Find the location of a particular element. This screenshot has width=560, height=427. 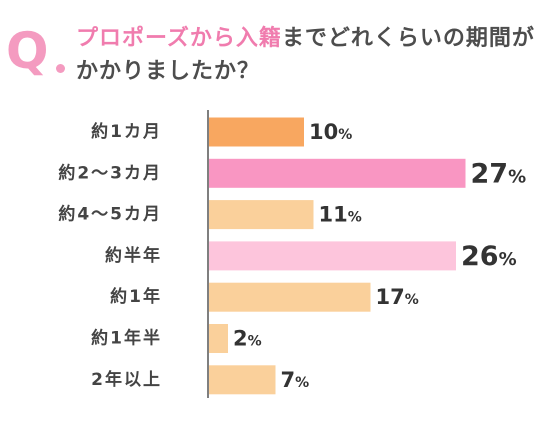

question-dot-icon is located at coordinates (60, 68).